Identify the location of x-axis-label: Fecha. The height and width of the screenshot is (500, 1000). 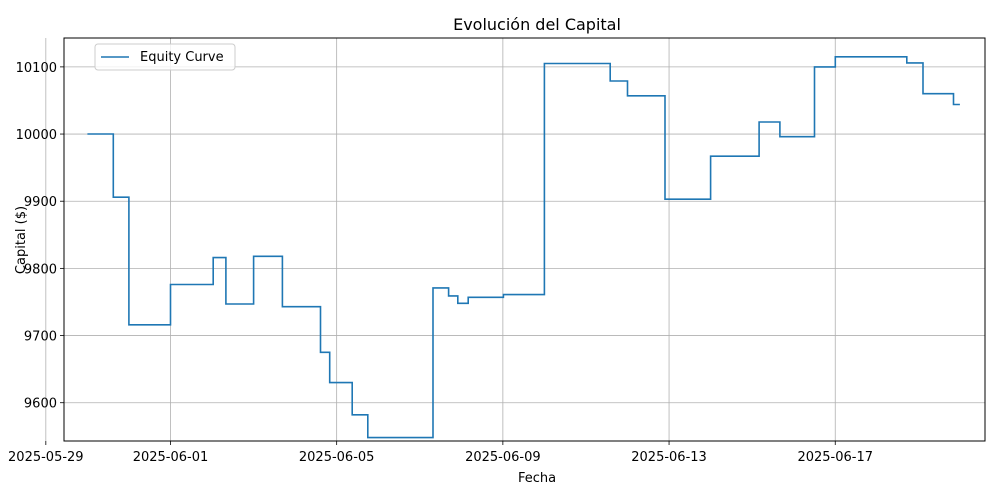
(537, 478).